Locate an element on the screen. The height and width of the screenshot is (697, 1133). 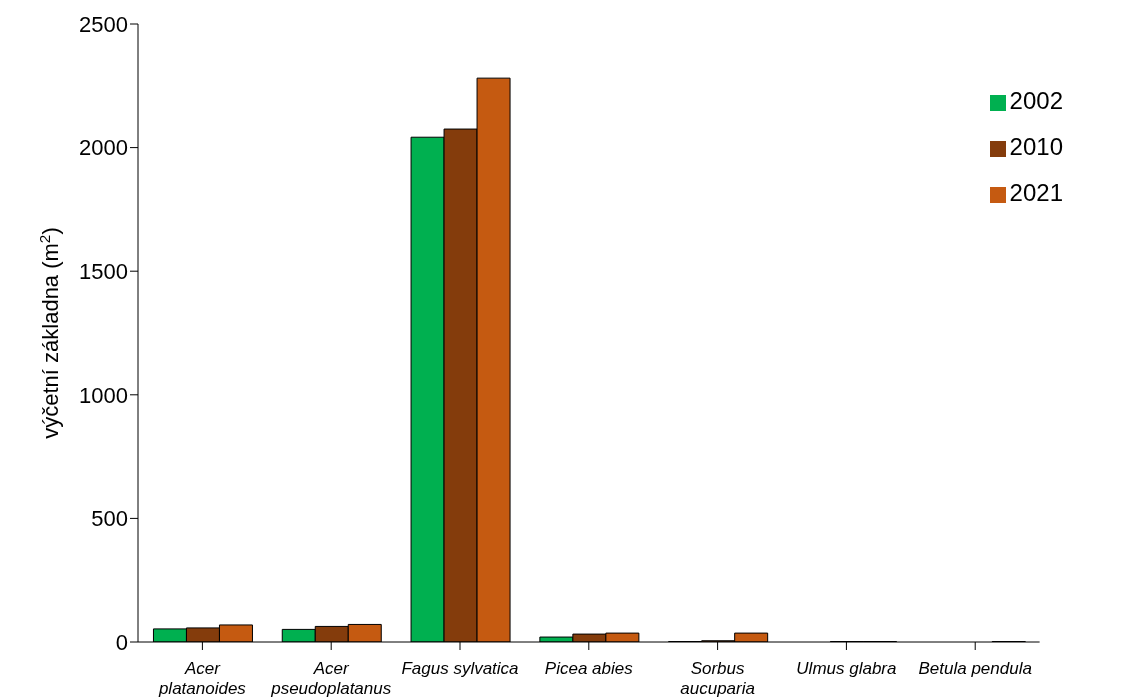
y-tick-label: 2500 is located at coordinates (103, 24).